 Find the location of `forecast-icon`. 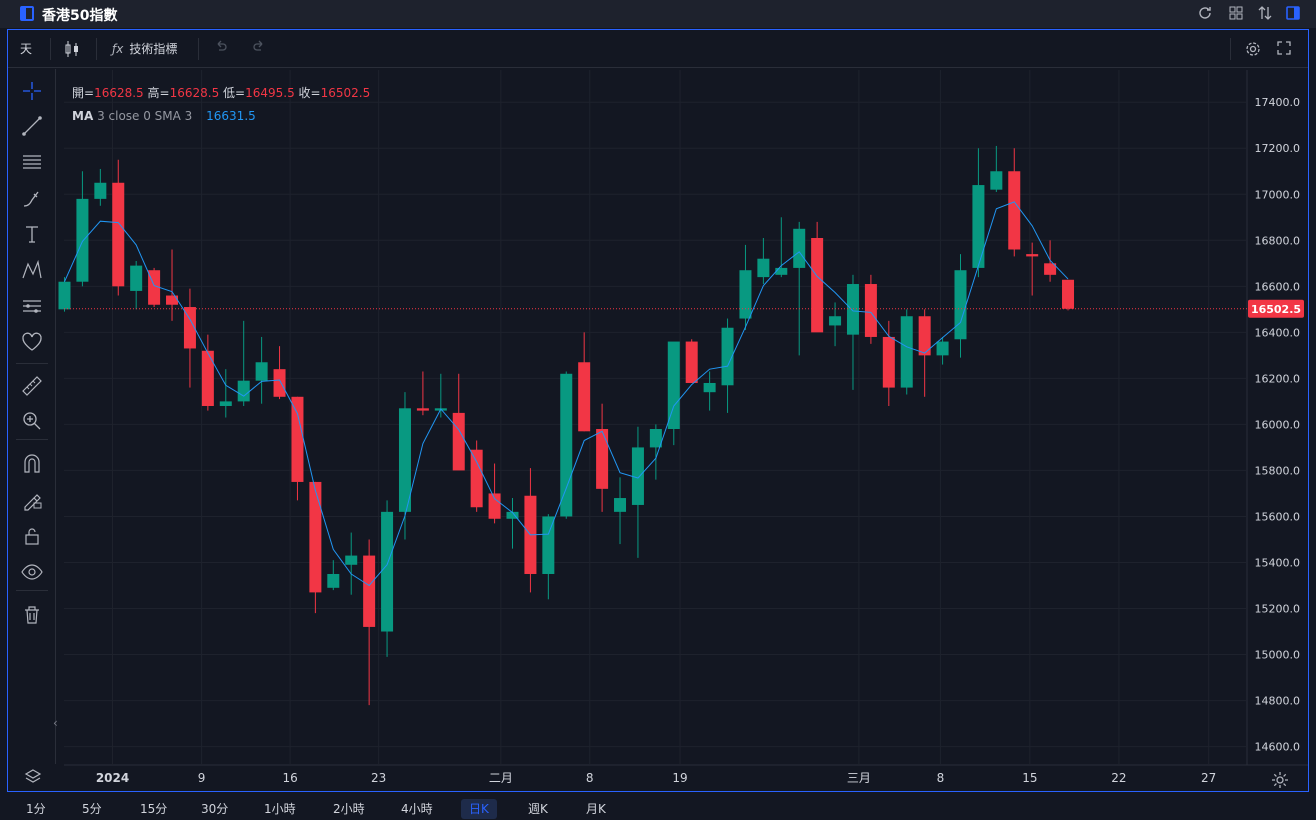

forecast-icon is located at coordinates (32, 306).